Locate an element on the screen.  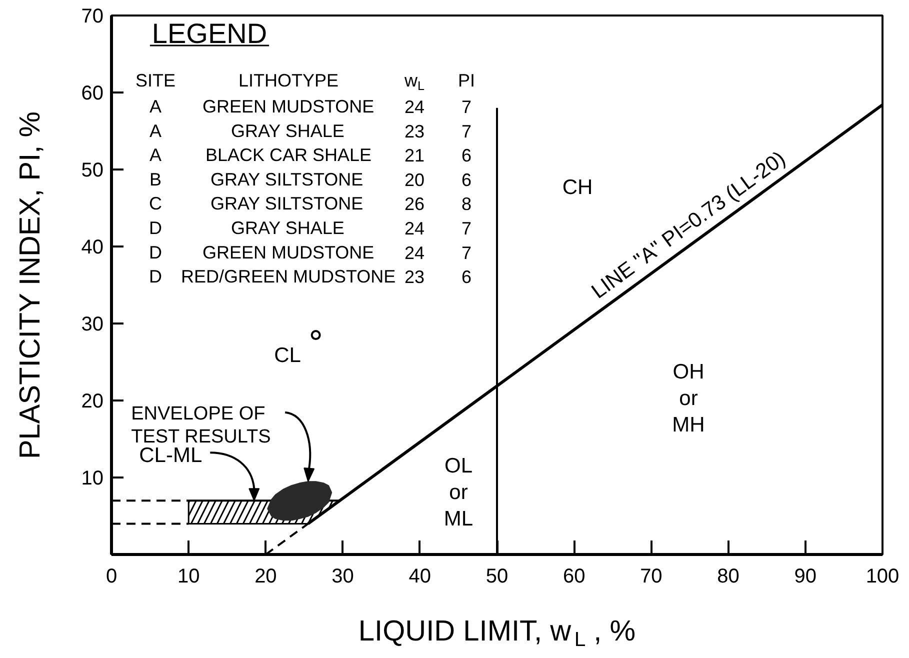
y-axis-title: PLASTICITY INDEX, PI, % is located at coordinates (30, 285).